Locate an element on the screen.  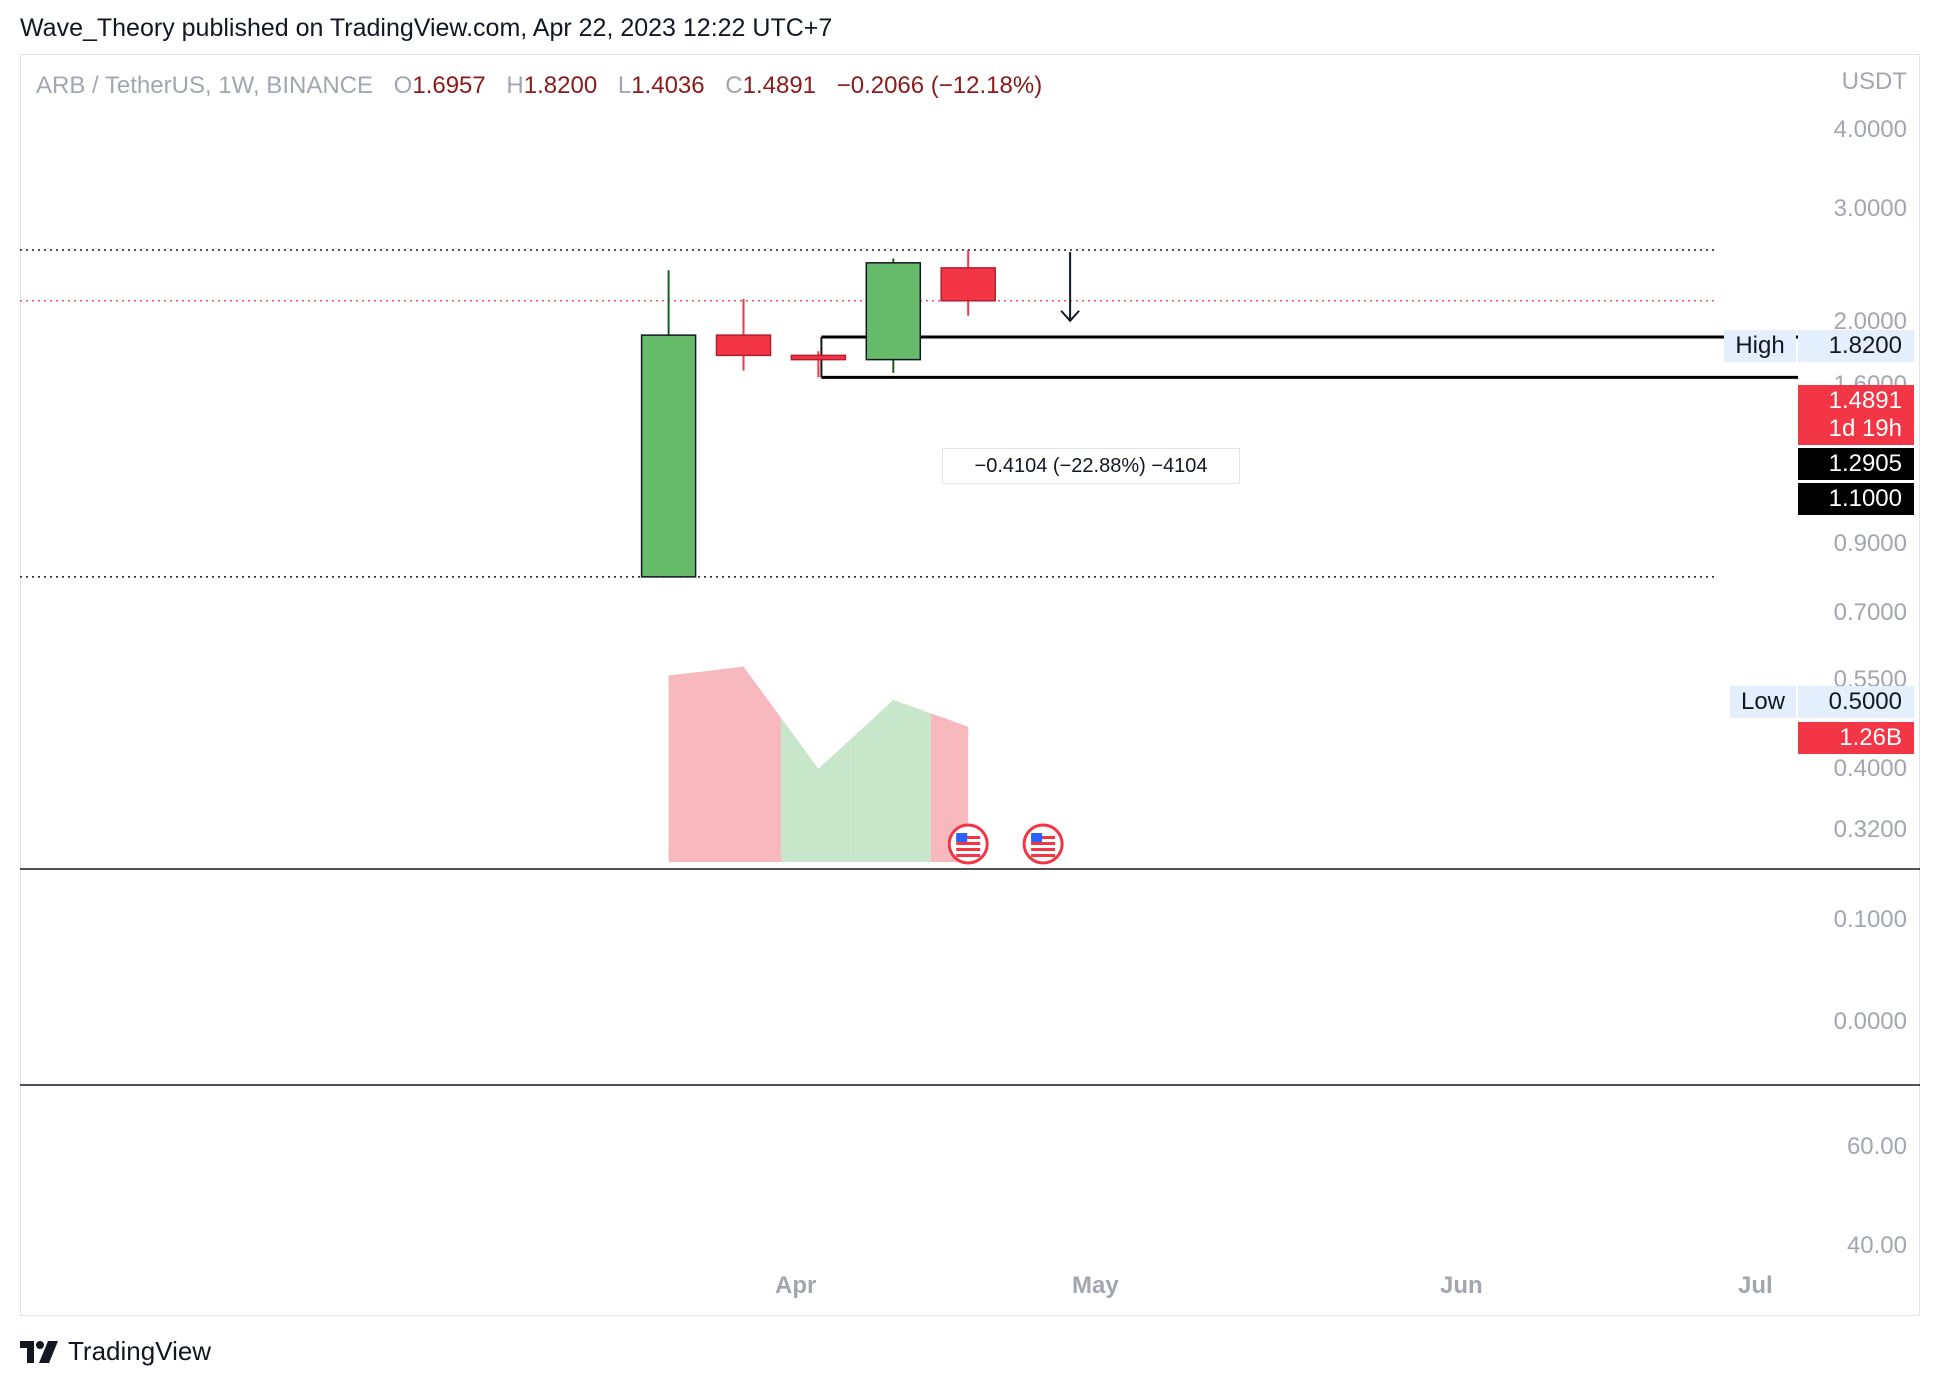
axis-tick: 0.0000 is located at coordinates (1870, 1021).